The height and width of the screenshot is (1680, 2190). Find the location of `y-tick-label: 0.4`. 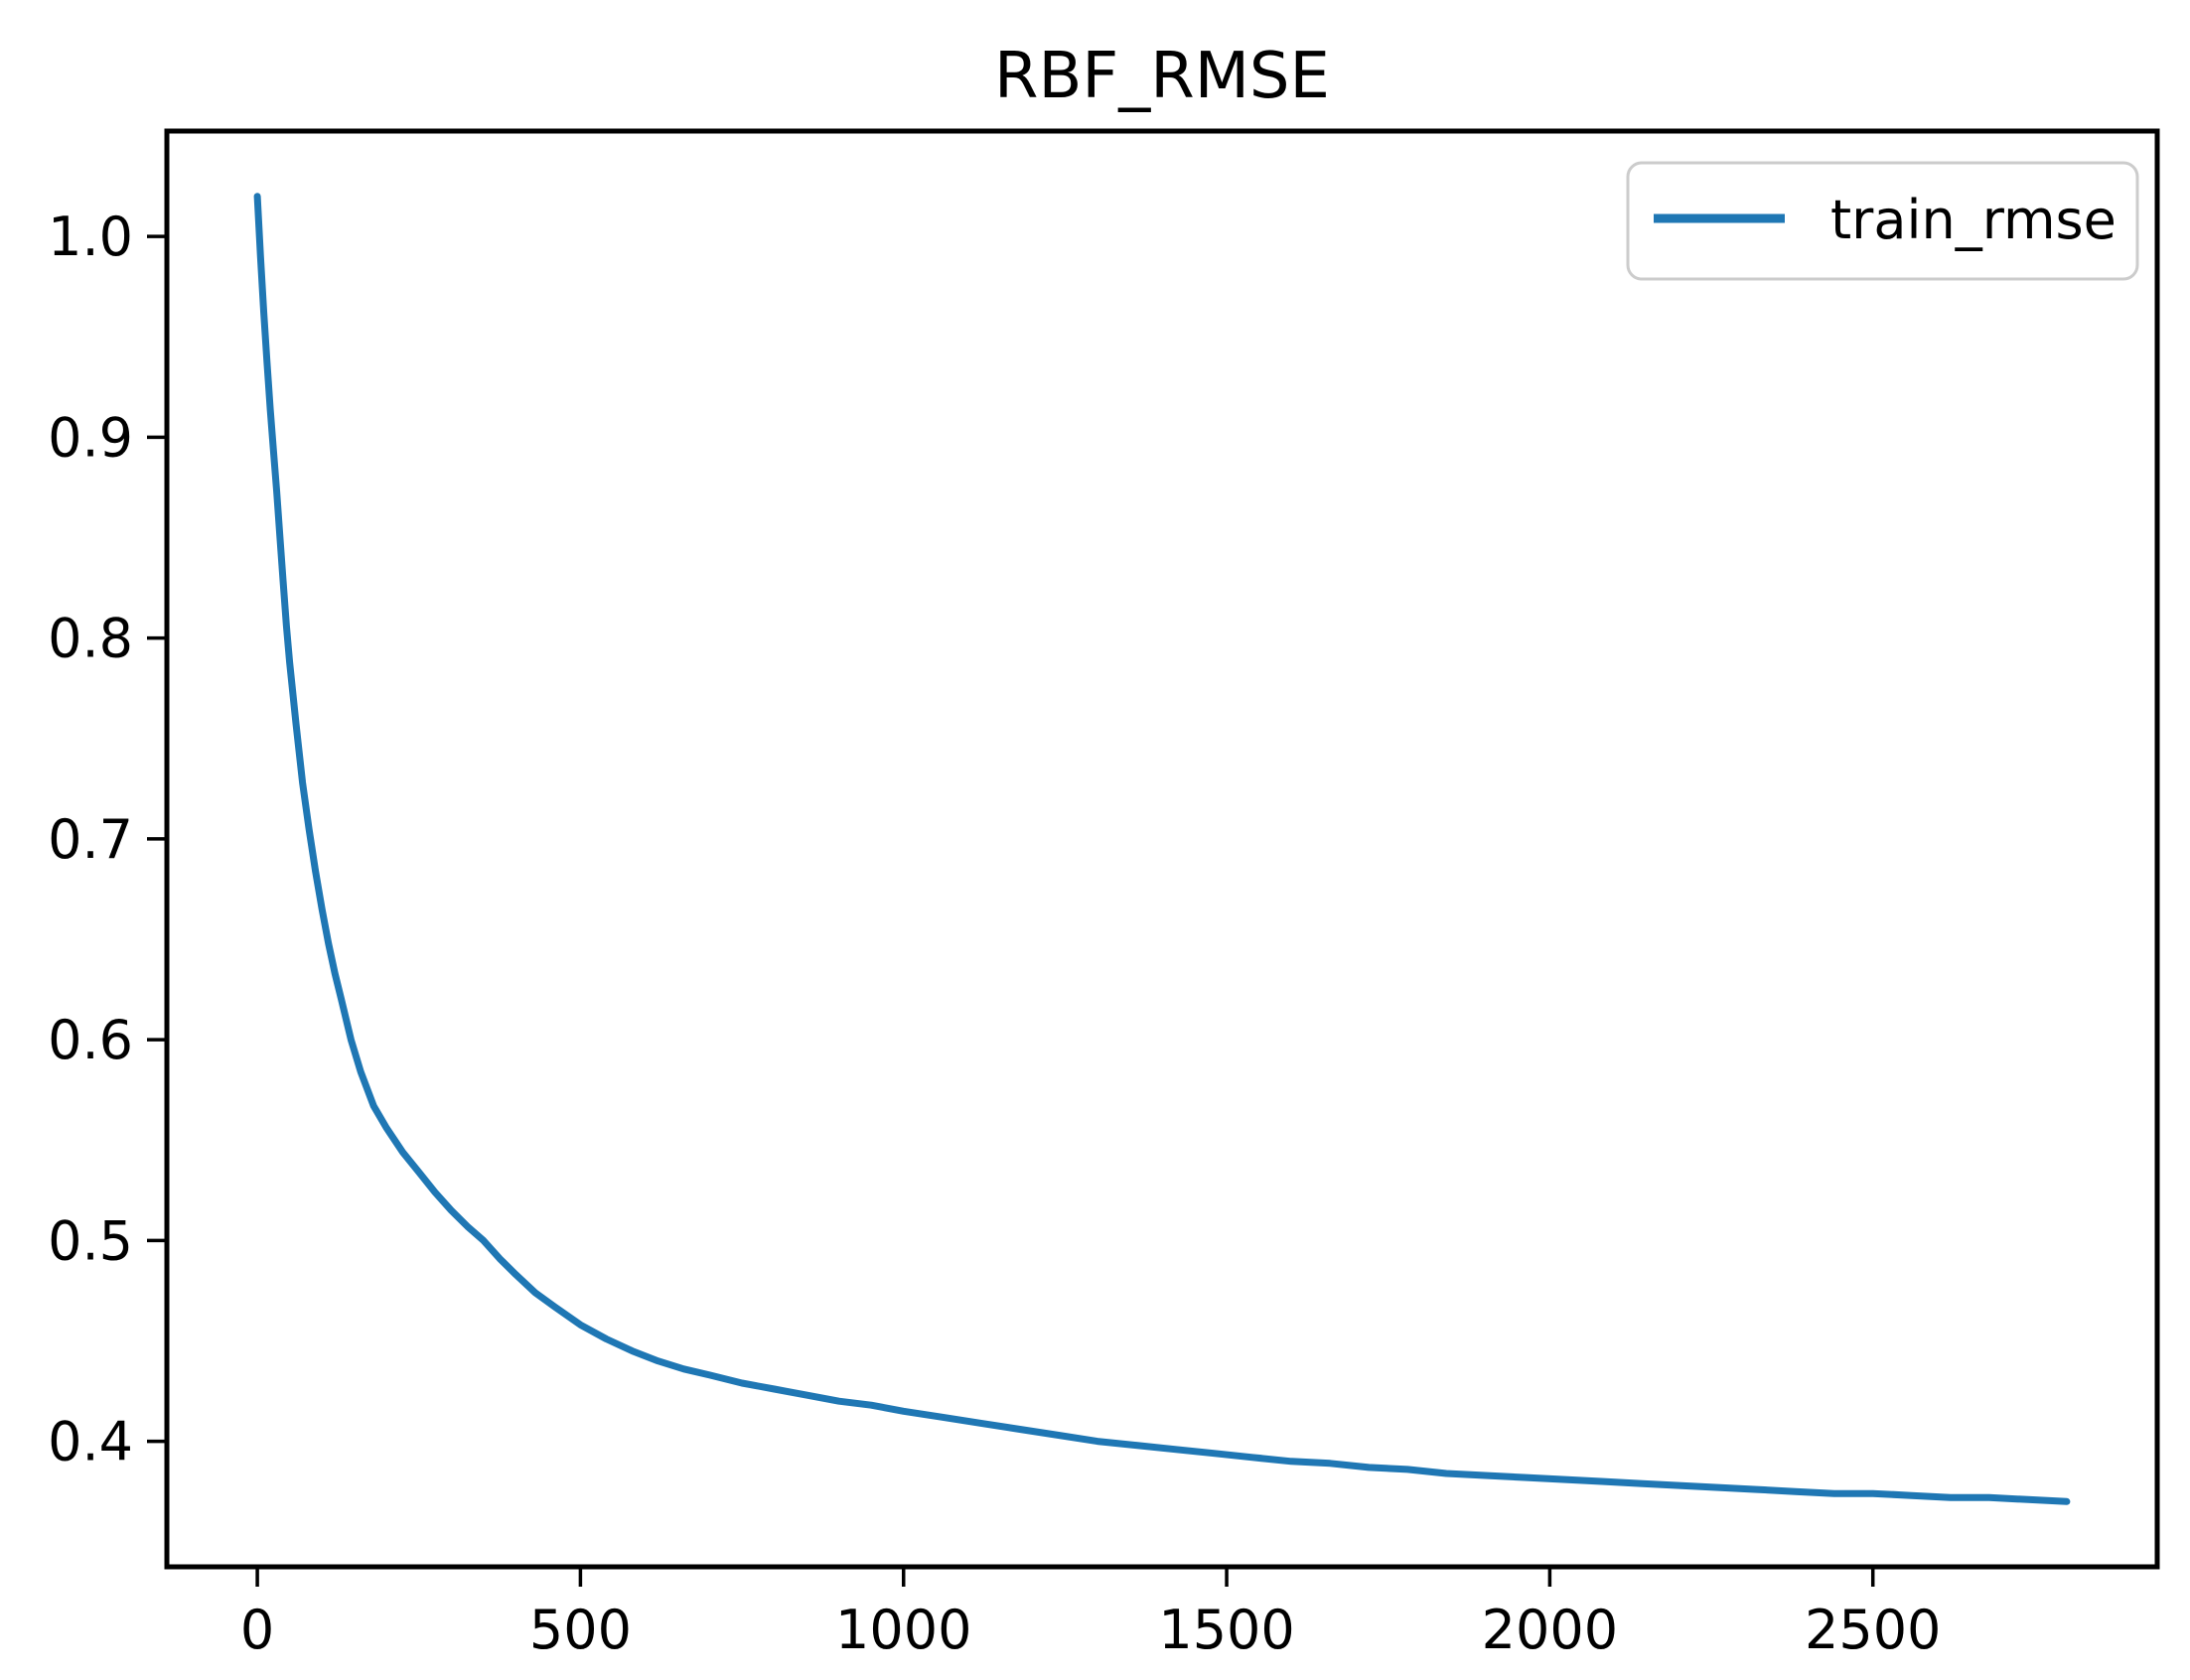

y-tick-label: 0.4 is located at coordinates (90, 1442).